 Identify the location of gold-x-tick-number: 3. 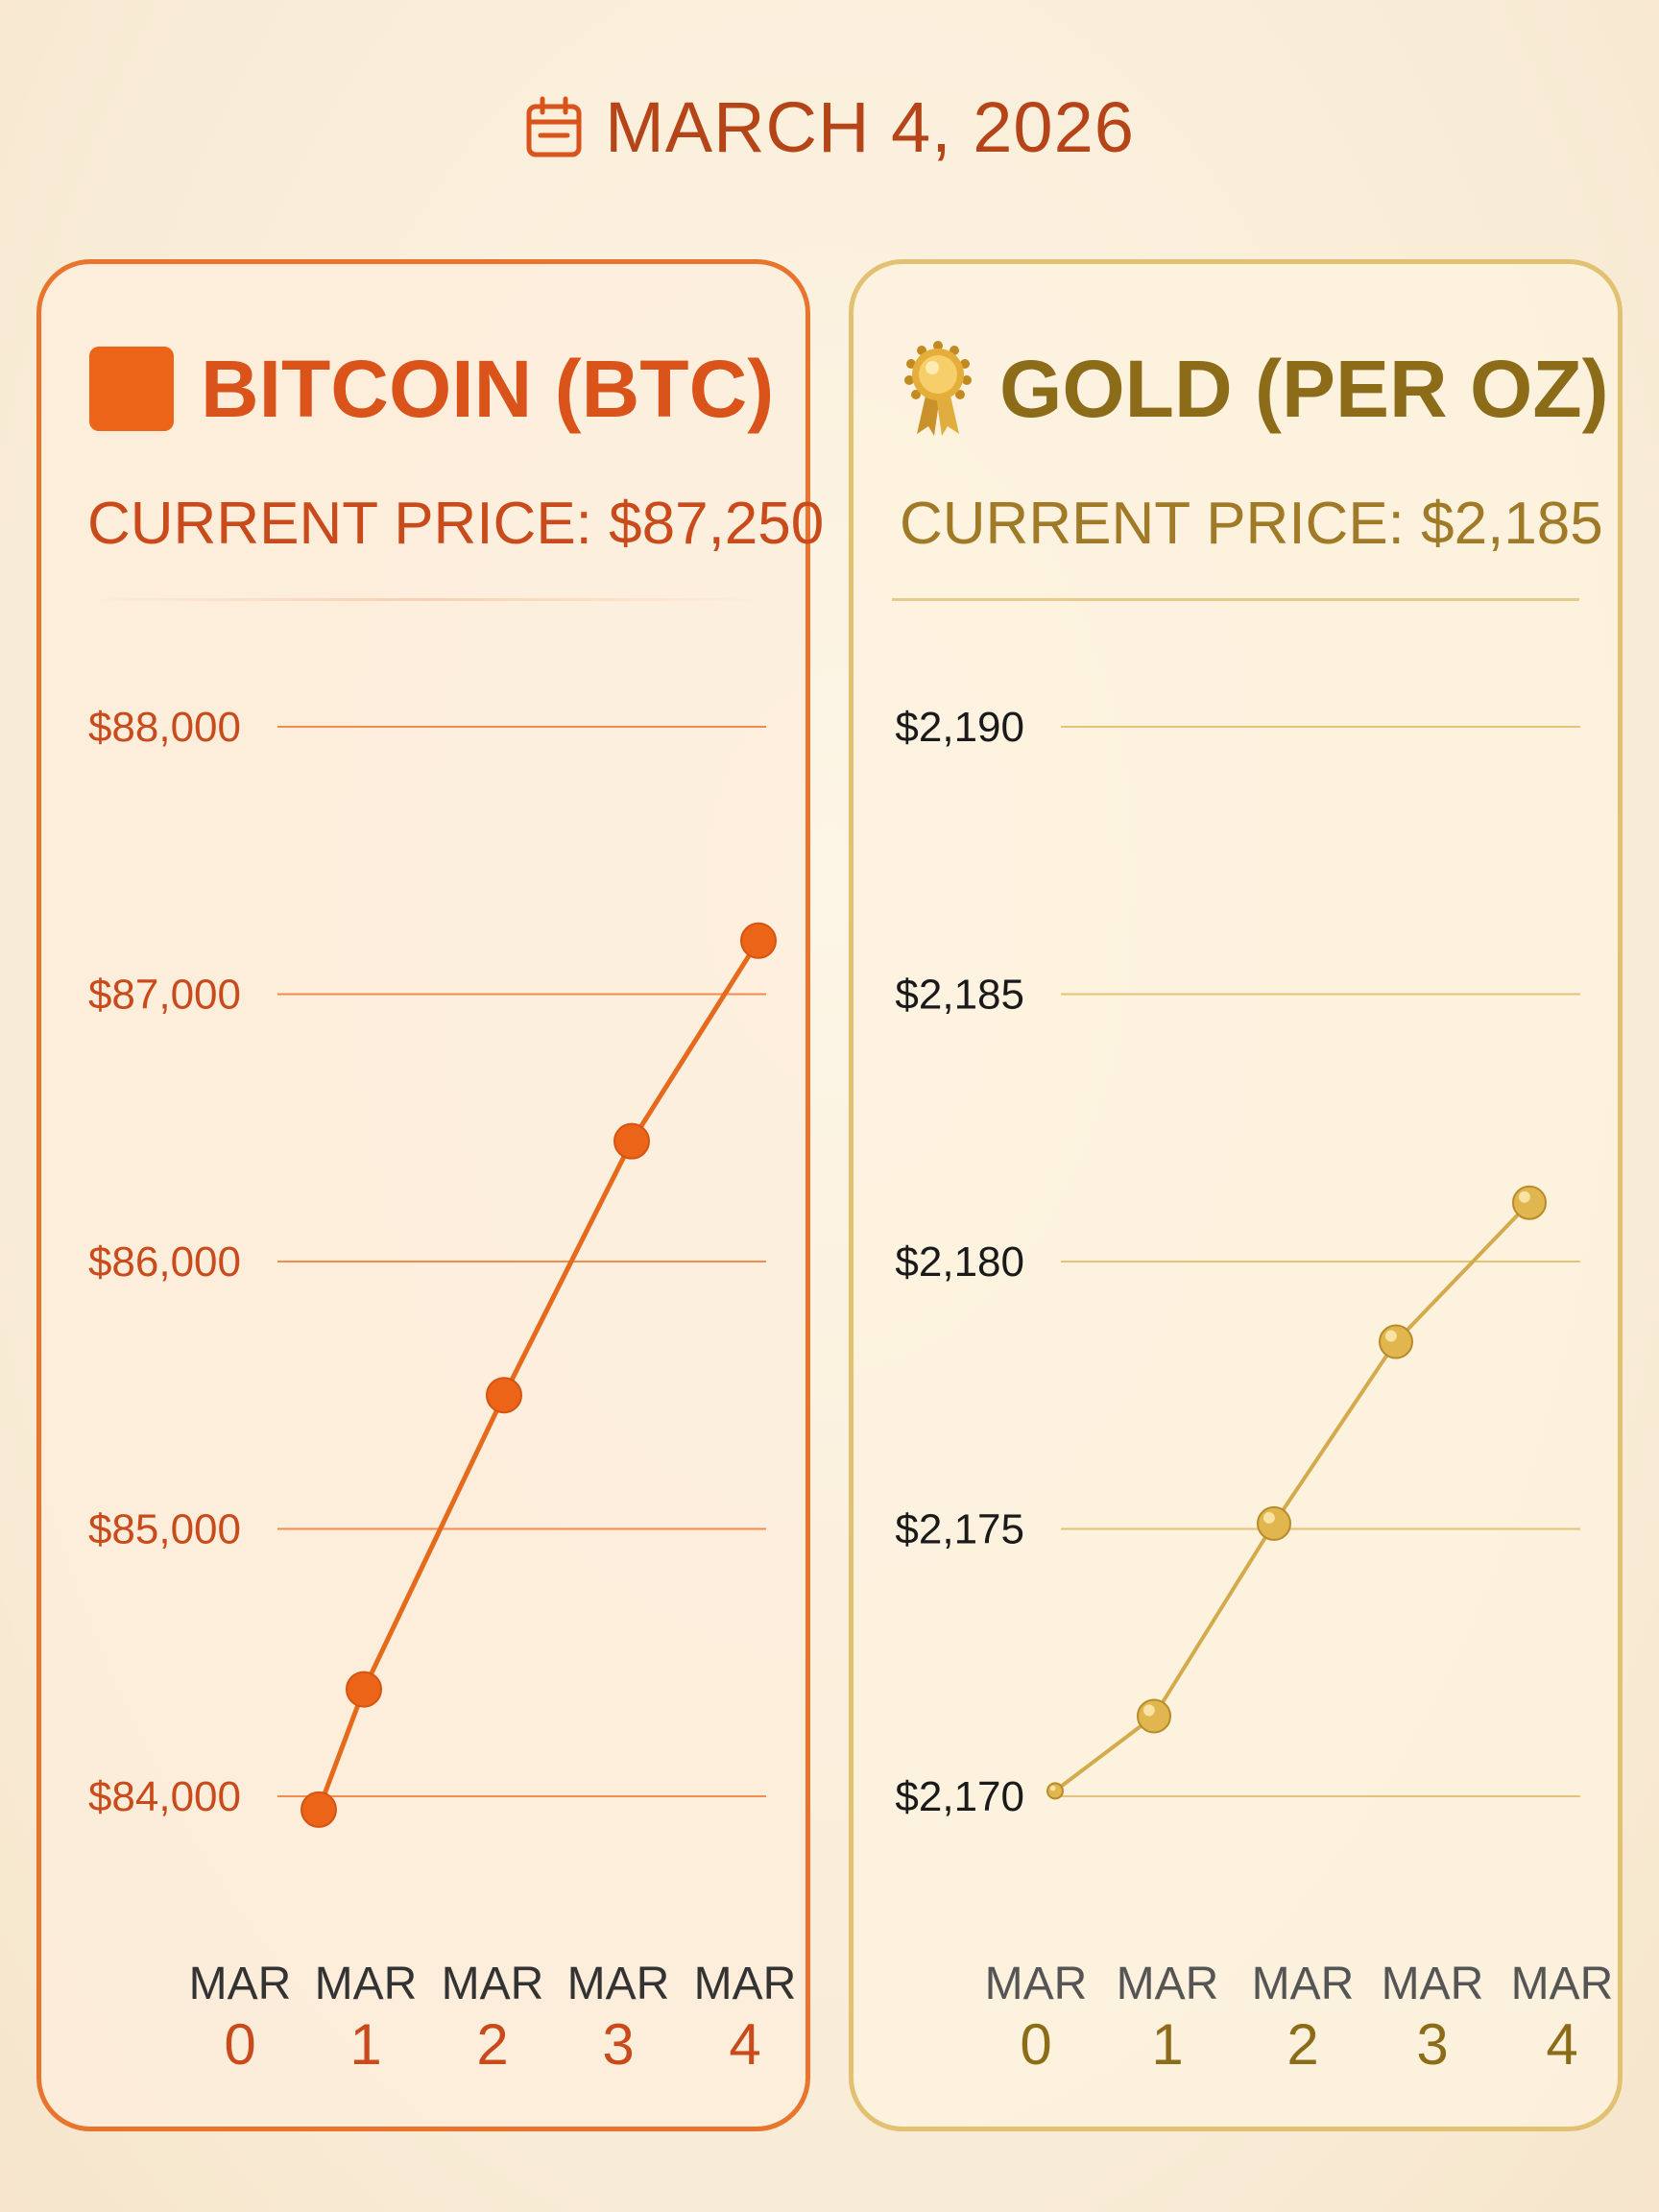
(1432, 2044).